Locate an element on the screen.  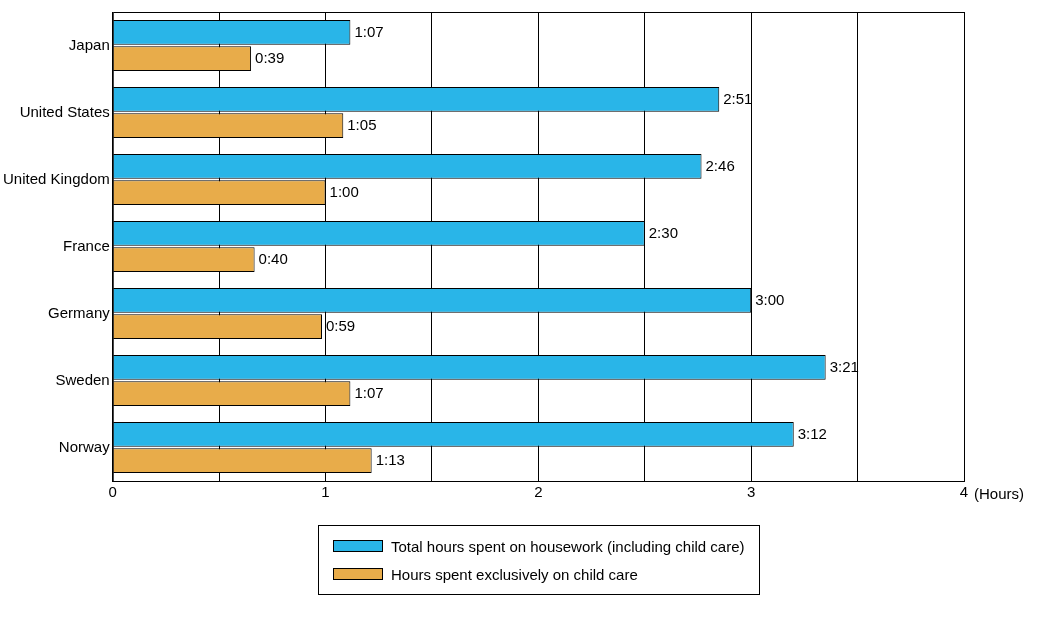
x-tick-label: 0 is located at coordinates (112, 492).